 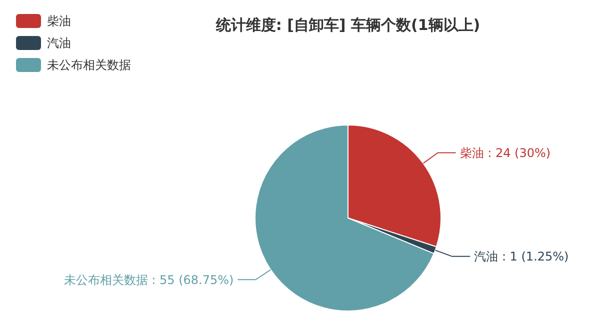 I want to click on legend-label: 柴油, so click(x=59, y=21).